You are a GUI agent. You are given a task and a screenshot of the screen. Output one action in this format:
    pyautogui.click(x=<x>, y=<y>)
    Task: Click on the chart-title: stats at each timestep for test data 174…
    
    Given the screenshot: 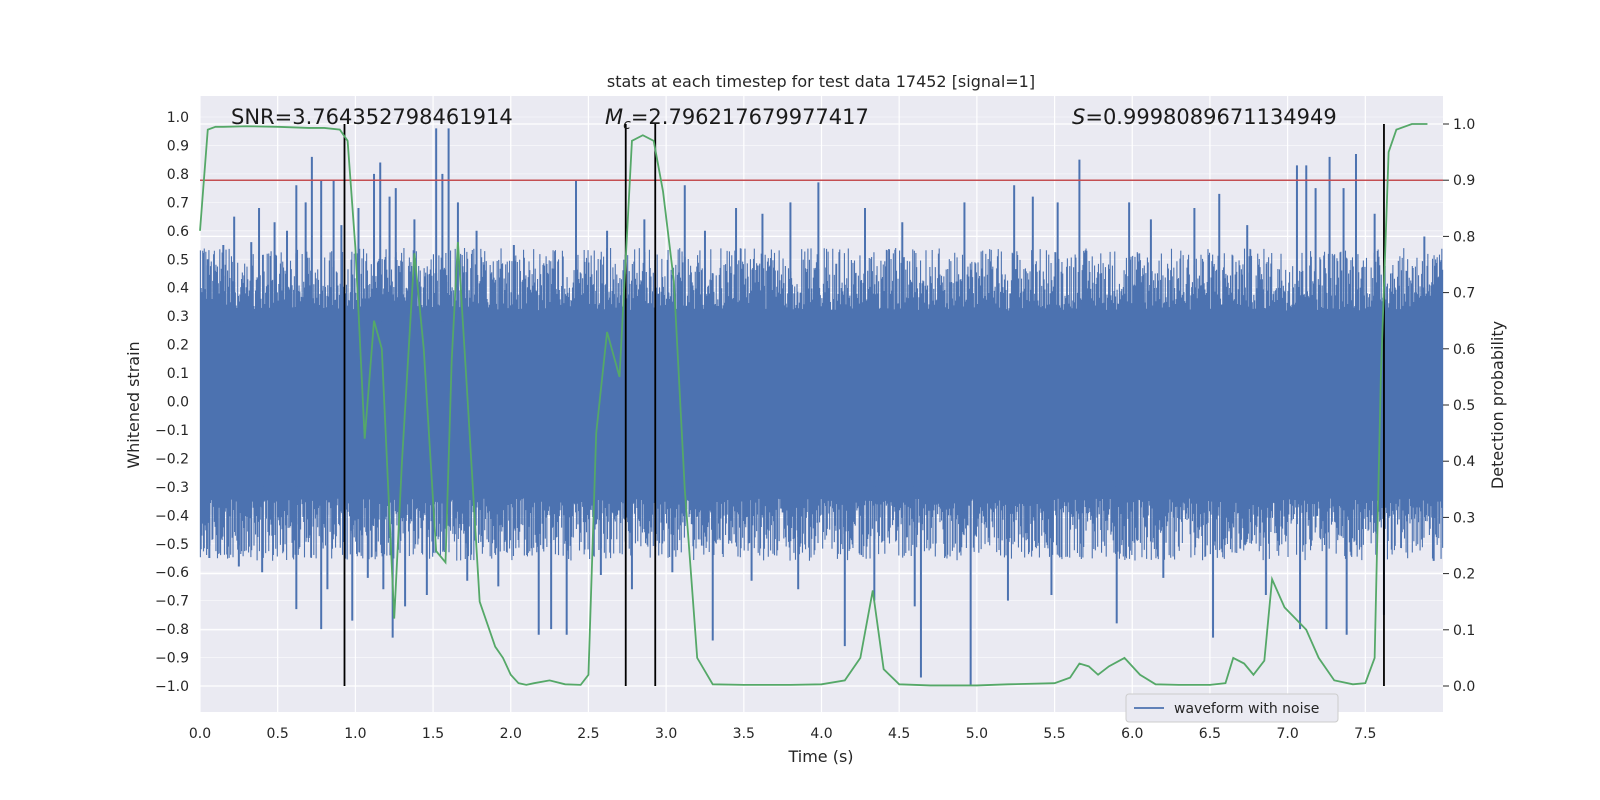 What is the action you would take?
    pyautogui.click(x=821, y=81)
    